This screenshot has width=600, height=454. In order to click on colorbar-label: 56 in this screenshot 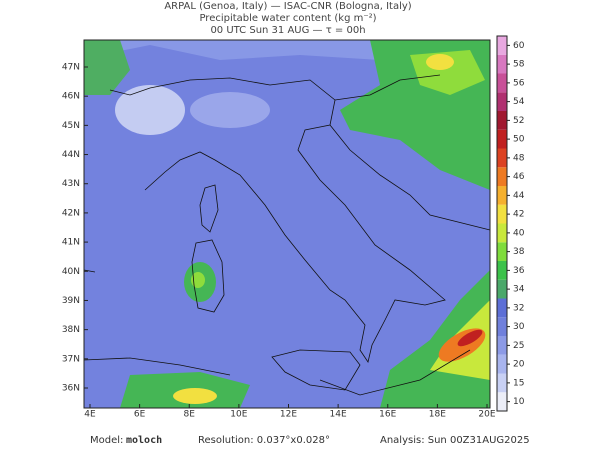, I will do `click(519, 83)`.